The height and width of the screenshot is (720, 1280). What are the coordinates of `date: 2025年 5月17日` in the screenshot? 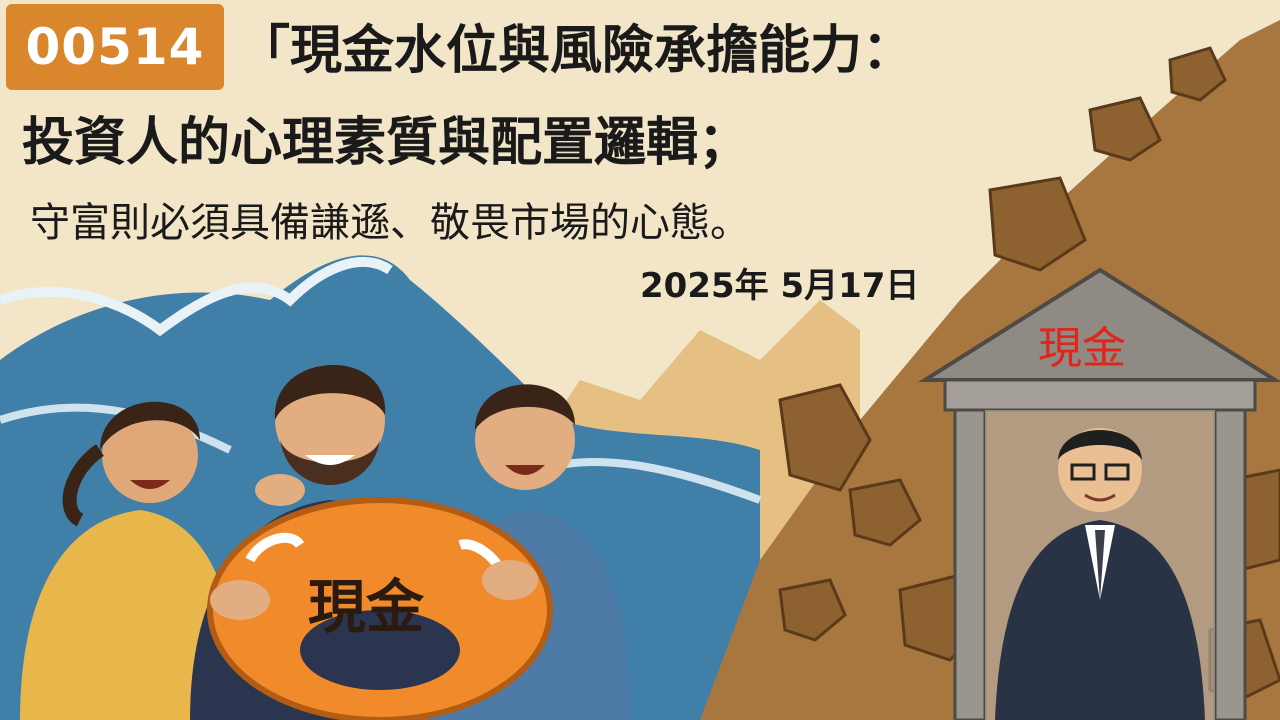 It's located at (780, 286).